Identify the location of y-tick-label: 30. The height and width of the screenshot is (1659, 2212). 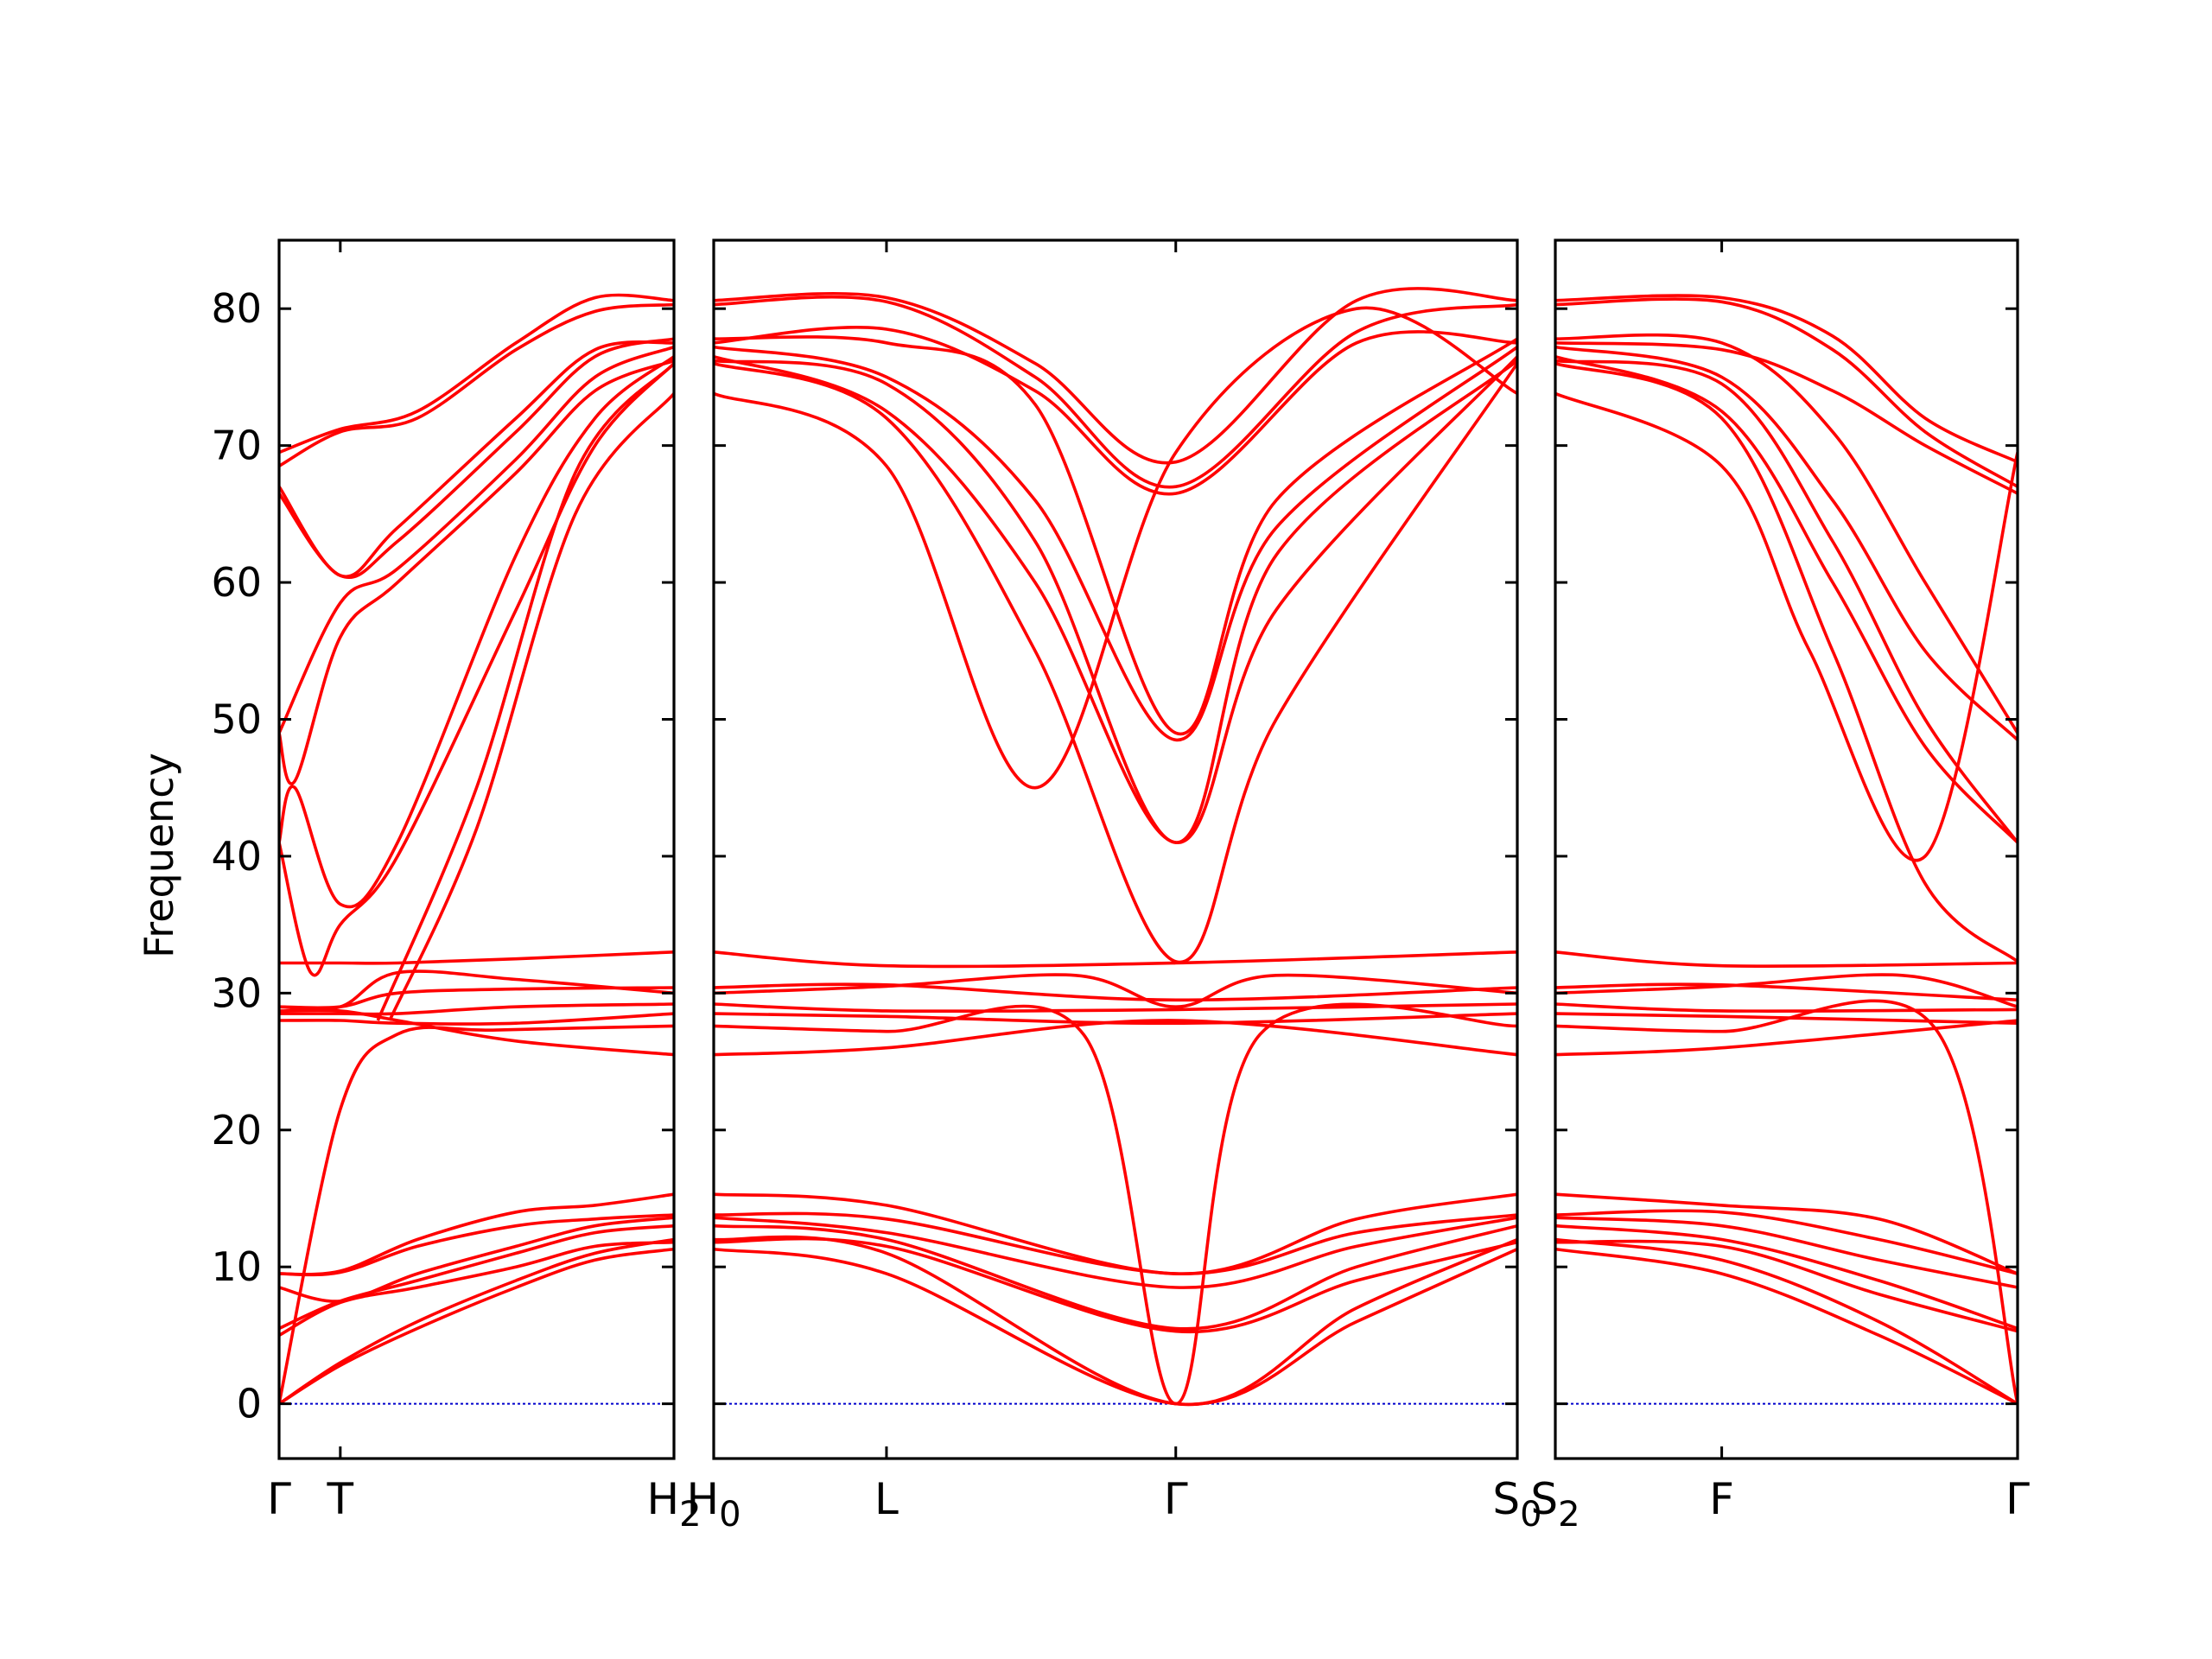
(236, 992).